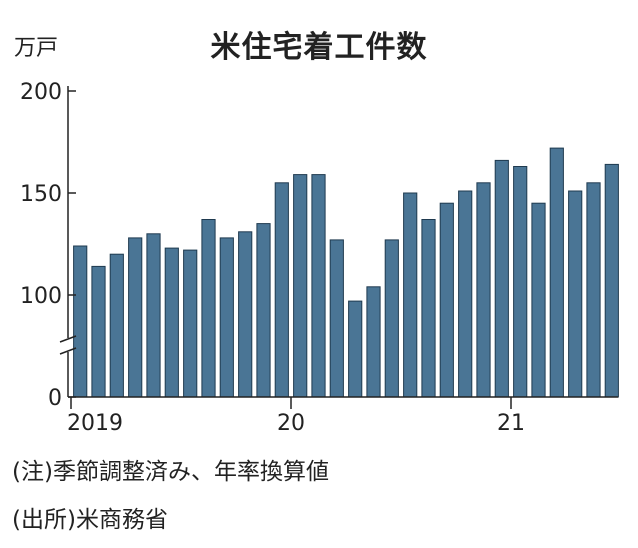 The width and height of the screenshot is (638, 548). What do you see at coordinates (68, 345) in the screenshot?
I see `y-axis-break-mark` at bounding box center [68, 345].